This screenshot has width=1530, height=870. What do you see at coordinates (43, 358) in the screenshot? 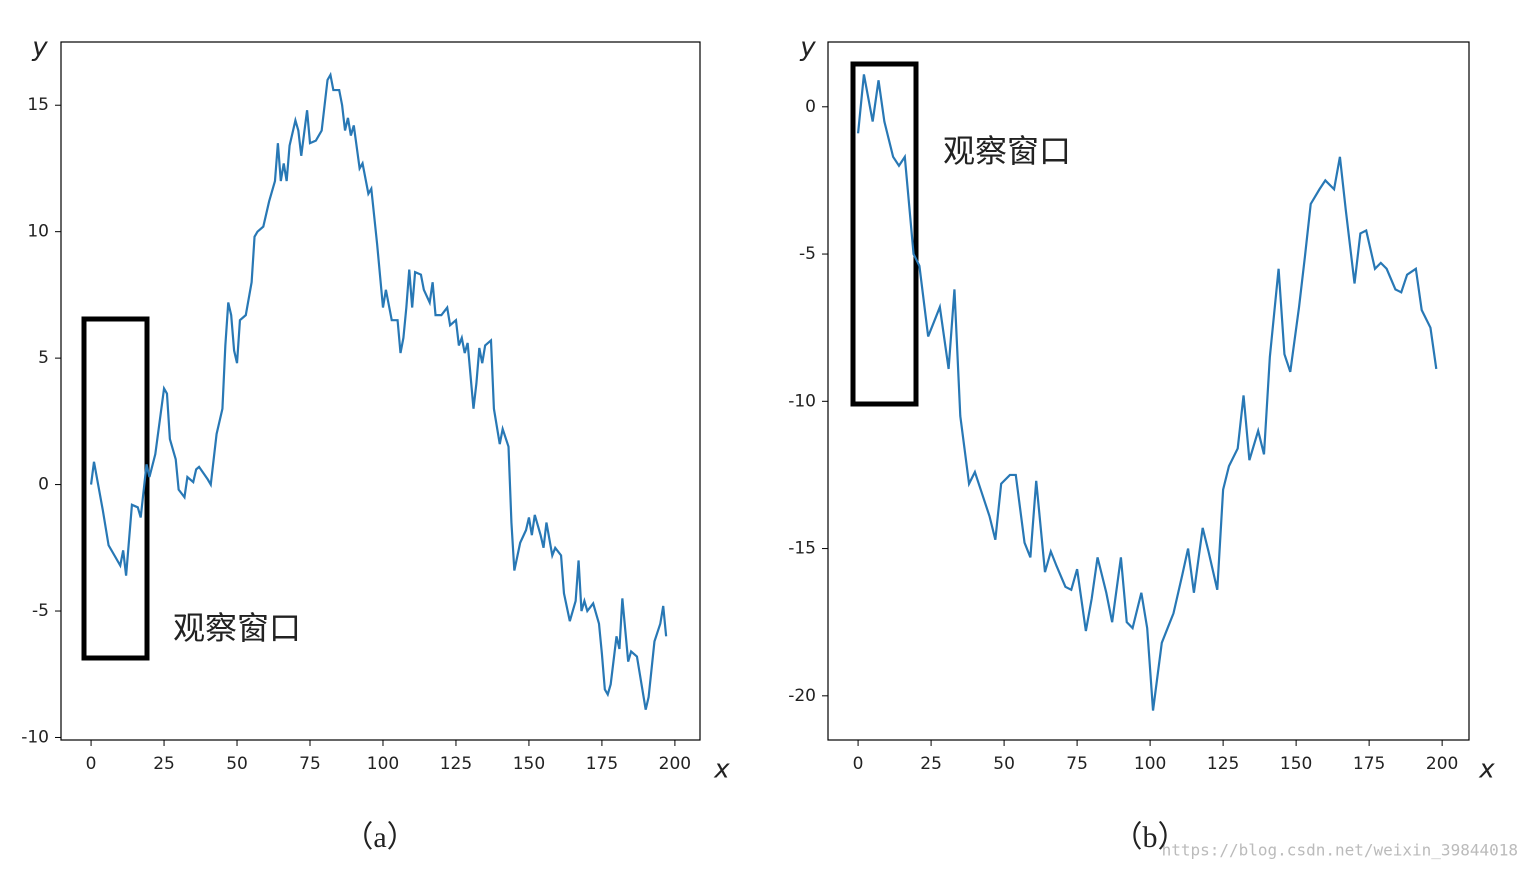
I see `y-tick-label: 5` at bounding box center [43, 358].